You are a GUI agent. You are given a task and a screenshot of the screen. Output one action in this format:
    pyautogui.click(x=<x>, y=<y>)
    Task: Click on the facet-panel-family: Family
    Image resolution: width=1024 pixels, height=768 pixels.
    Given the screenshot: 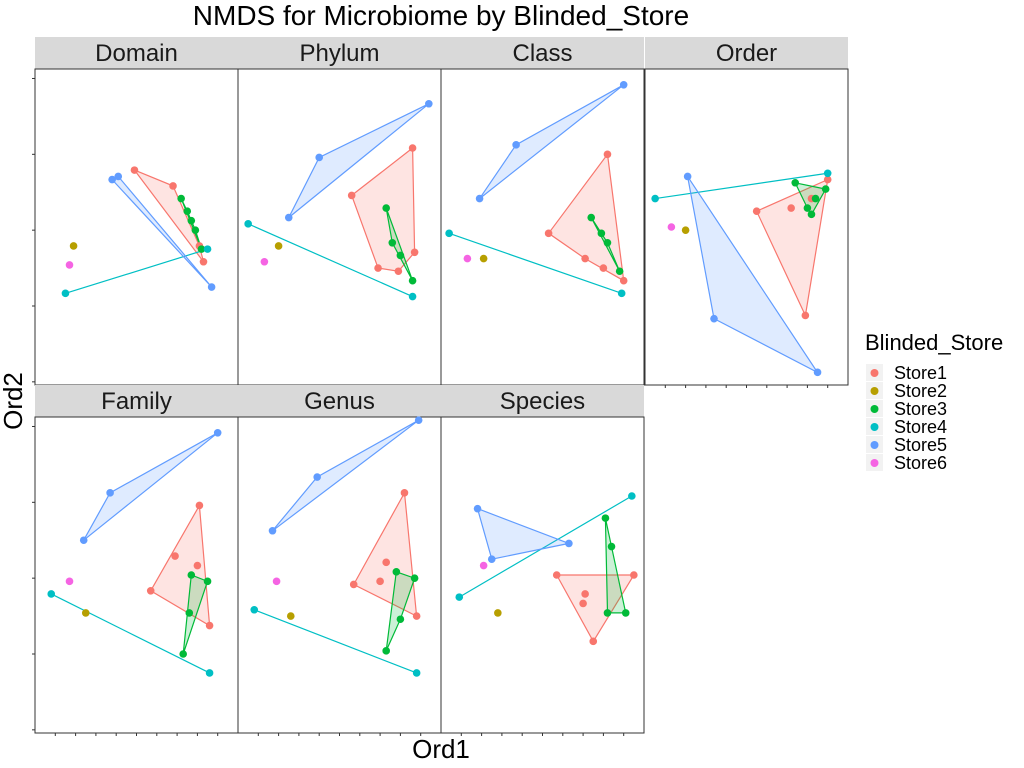 What is the action you would take?
    pyautogui.click(x=135, y=560)
    